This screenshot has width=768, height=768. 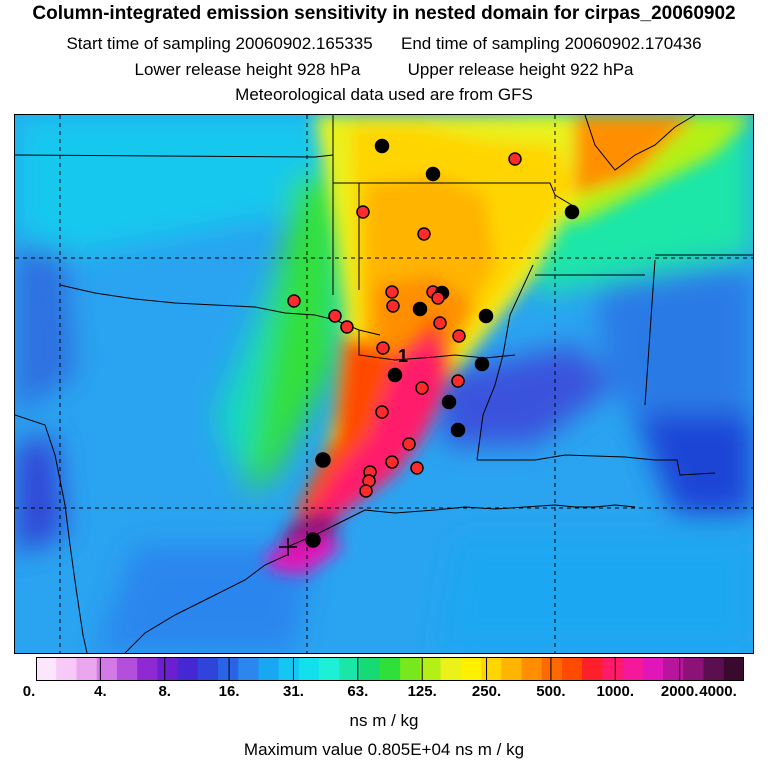 I want to click on release-lower: Lower release height 928 hPa, so click(x=247, y=69).